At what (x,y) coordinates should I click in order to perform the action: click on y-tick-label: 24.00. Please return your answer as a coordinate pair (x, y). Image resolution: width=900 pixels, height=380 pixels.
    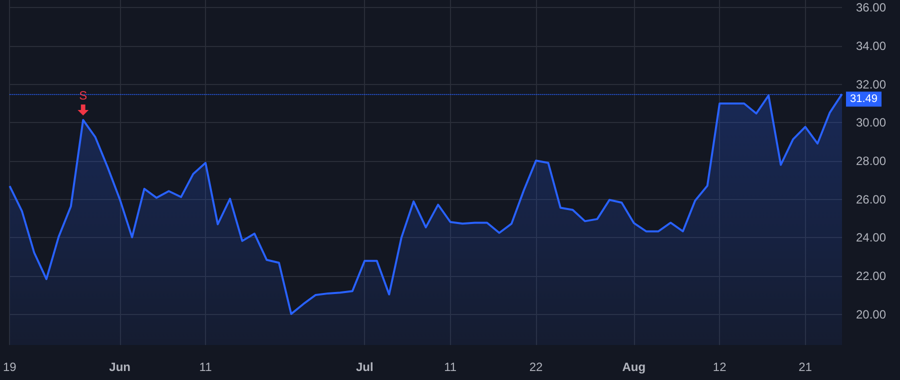
    Looking at the image, I should click on (871, 237).